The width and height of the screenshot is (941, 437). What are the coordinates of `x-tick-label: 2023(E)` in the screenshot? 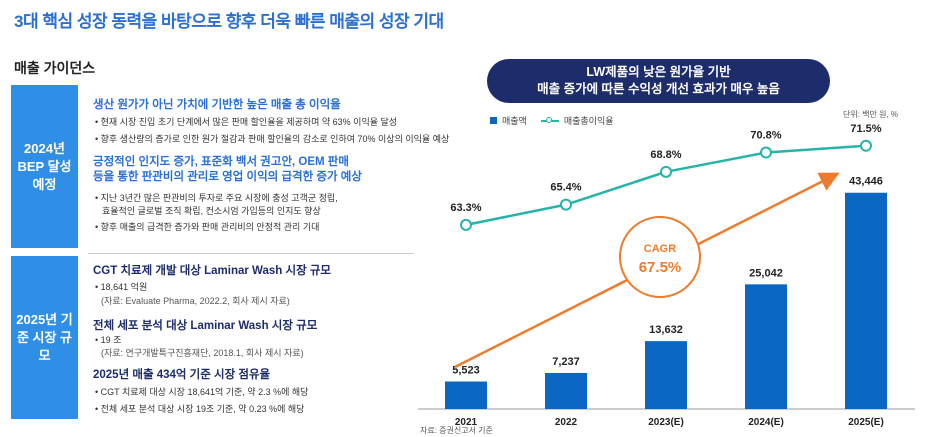 It's located at (666, 422).